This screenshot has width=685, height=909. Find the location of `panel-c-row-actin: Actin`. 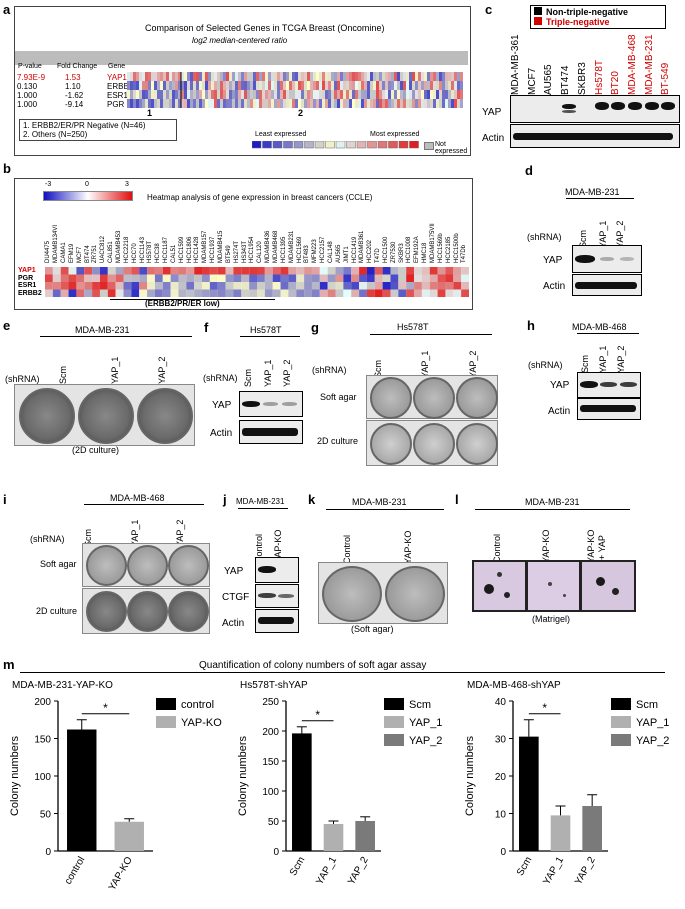

panel-c-row-actin: Actin is located at coordinates (493, 138).